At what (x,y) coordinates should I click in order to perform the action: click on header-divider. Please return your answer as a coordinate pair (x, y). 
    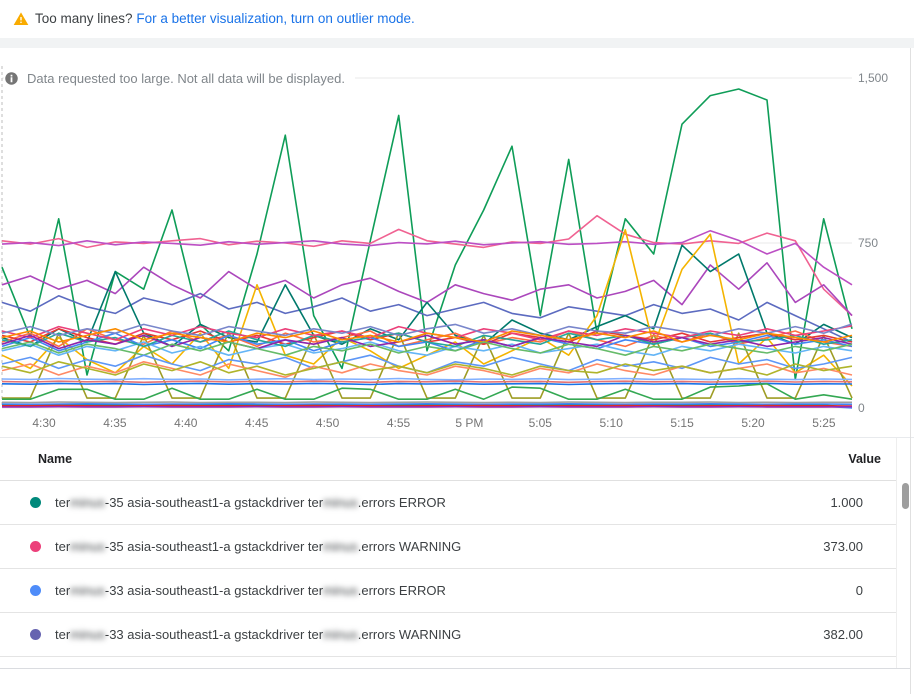
    Looking at the image, I should click on (448, 480).